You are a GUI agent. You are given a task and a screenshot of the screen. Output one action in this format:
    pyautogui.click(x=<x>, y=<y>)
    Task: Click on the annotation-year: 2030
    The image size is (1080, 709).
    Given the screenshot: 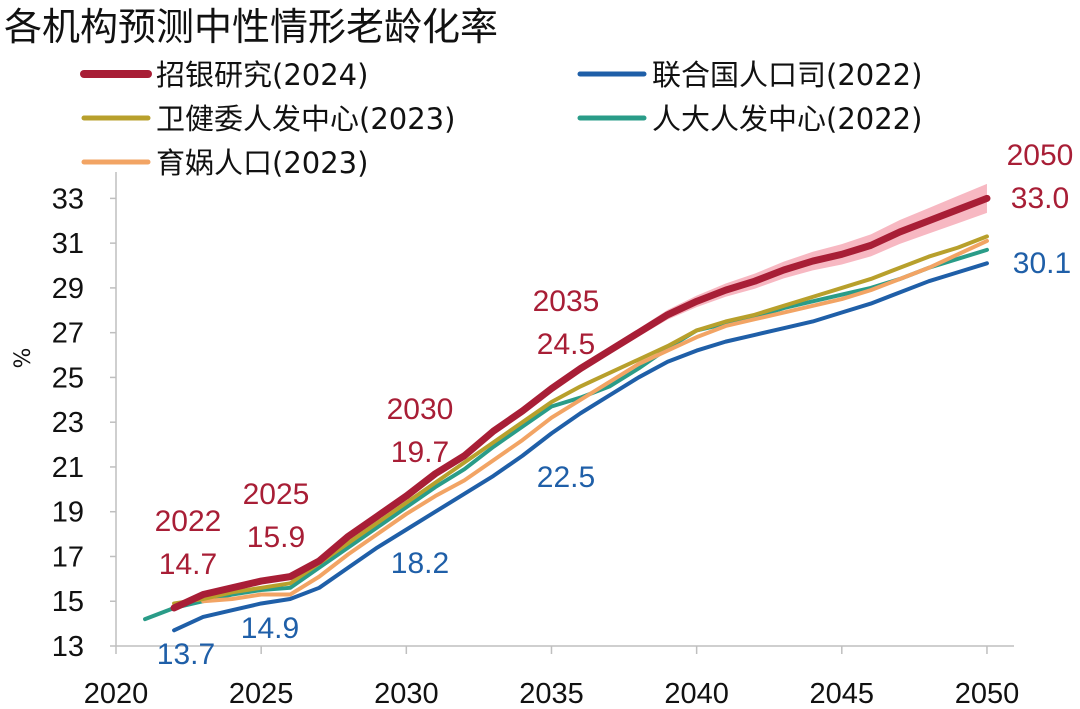 What is the action you would take?
    pyautogui.click(x=420, y=409)
    